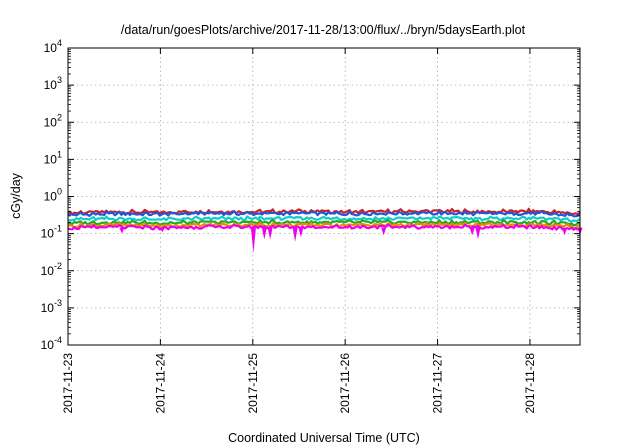 The width and height of the screenshot is (640, 448). What do you see at coordinates (530, 383) in the screenshot?
I see `x-tick-label: 2017-11-28` at bounding box center [530, 383].